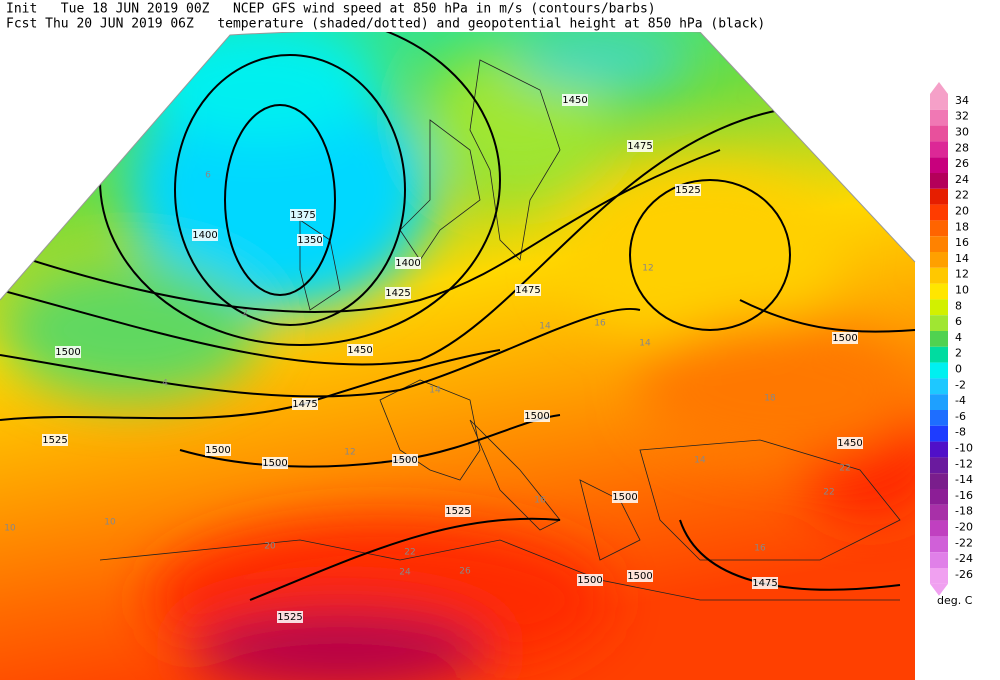  What do you see at coordinates (962, 258) in the screenshot?
I see `colorbar-label: 14` at bounding box center [962, 258].